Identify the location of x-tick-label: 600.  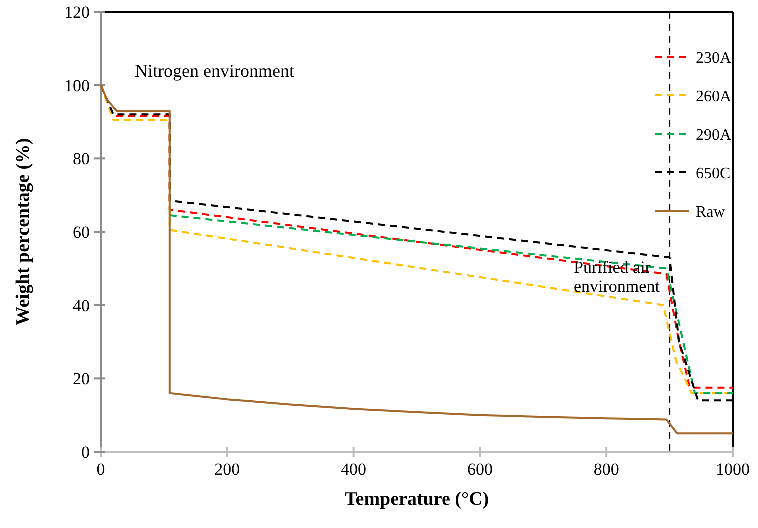
(480, 469).